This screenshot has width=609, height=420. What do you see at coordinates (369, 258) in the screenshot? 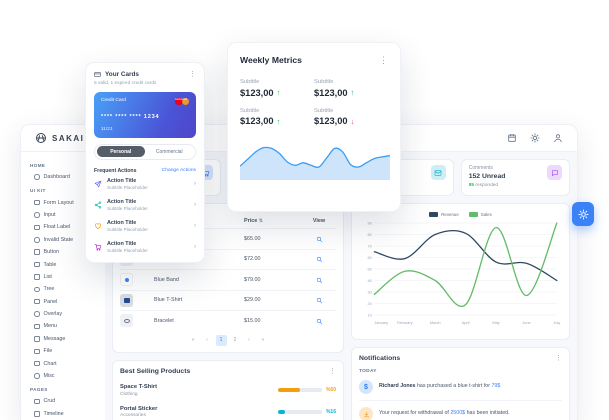
I see `svg-text: 60` at bounding box center [369, 258].